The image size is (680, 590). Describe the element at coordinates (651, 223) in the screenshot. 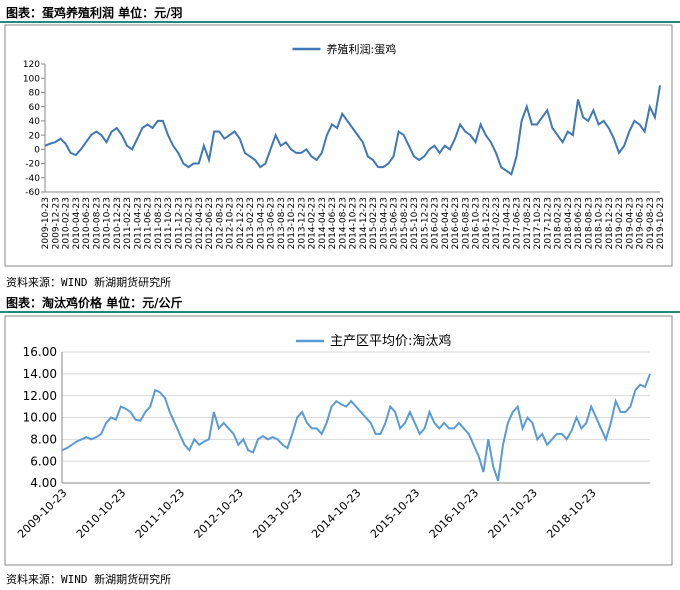

I see `x-tick-label: 2019-08-23` at that location.